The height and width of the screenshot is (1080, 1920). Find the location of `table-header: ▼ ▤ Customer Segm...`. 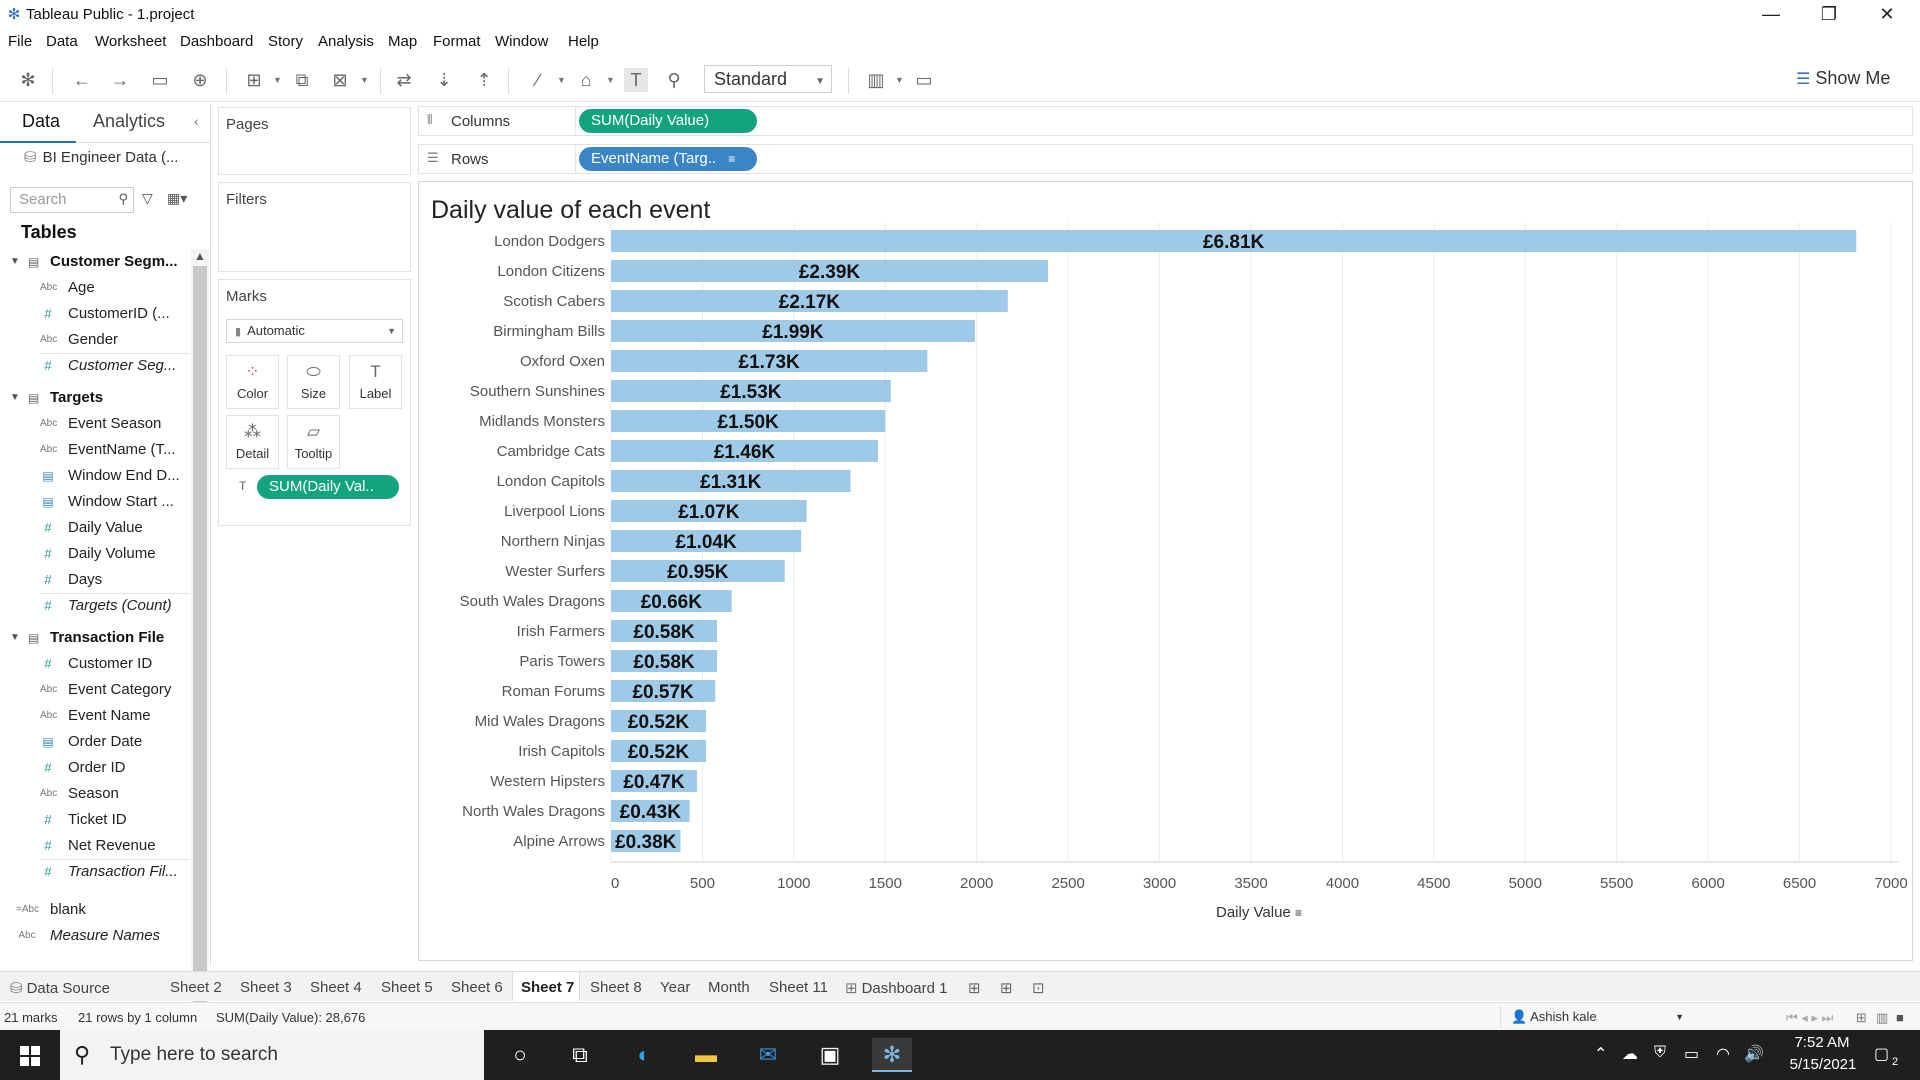

table-header: ▼ ▤ Customer Segm... is located at coordinates (95, 262).